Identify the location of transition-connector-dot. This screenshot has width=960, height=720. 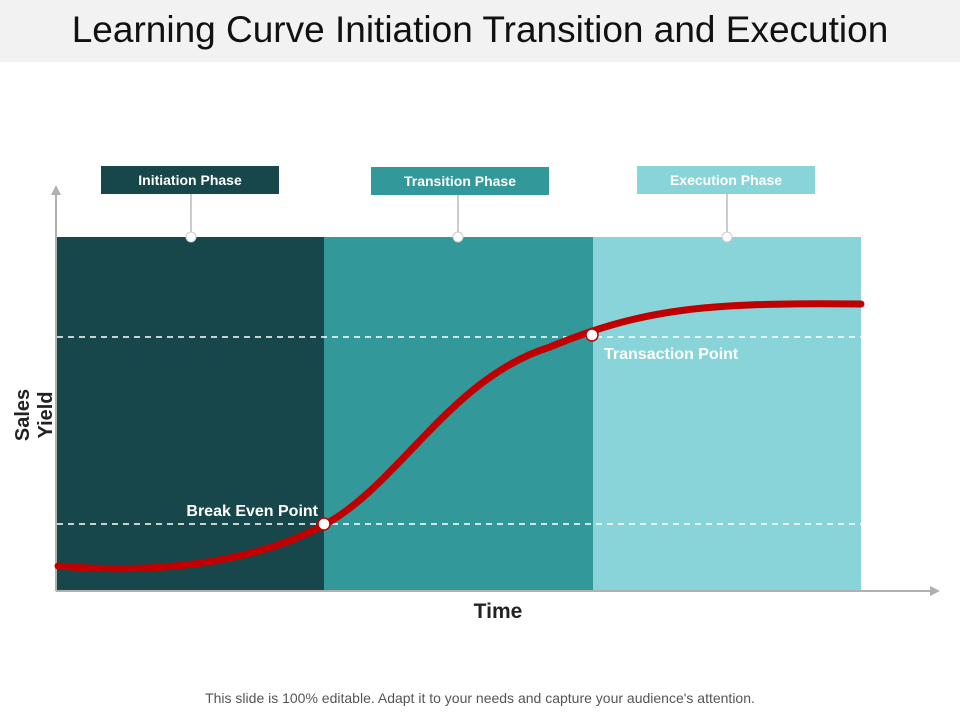
(458, 237).